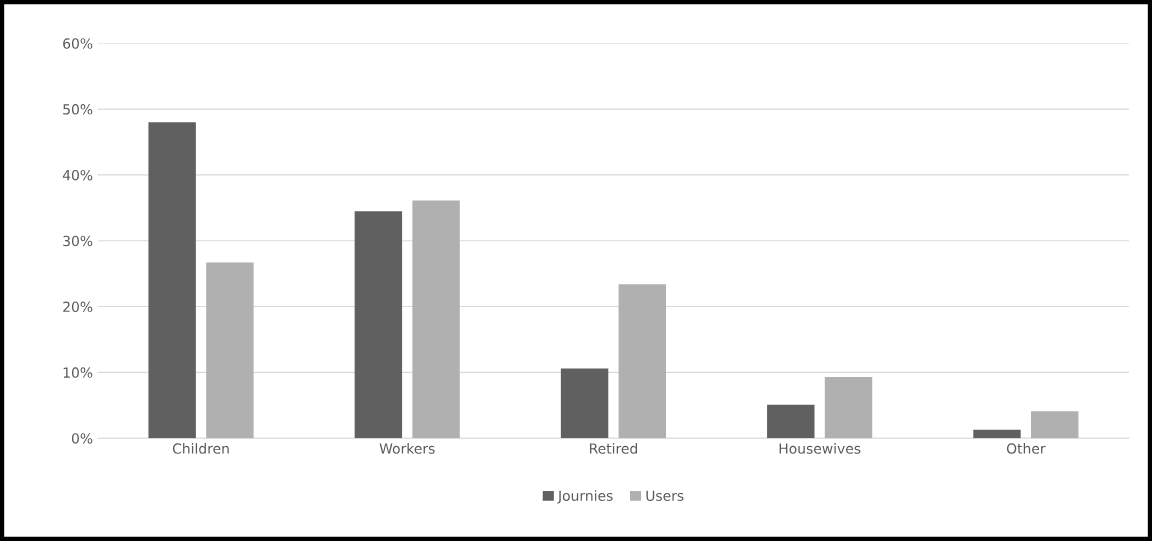 Image resolution: width=1152 pixels, height=541 pixels. What do you see at coordinates (78, 241) in the screenshot?
I see `y-tick-label: 30%` at bounding box center [78, 241].